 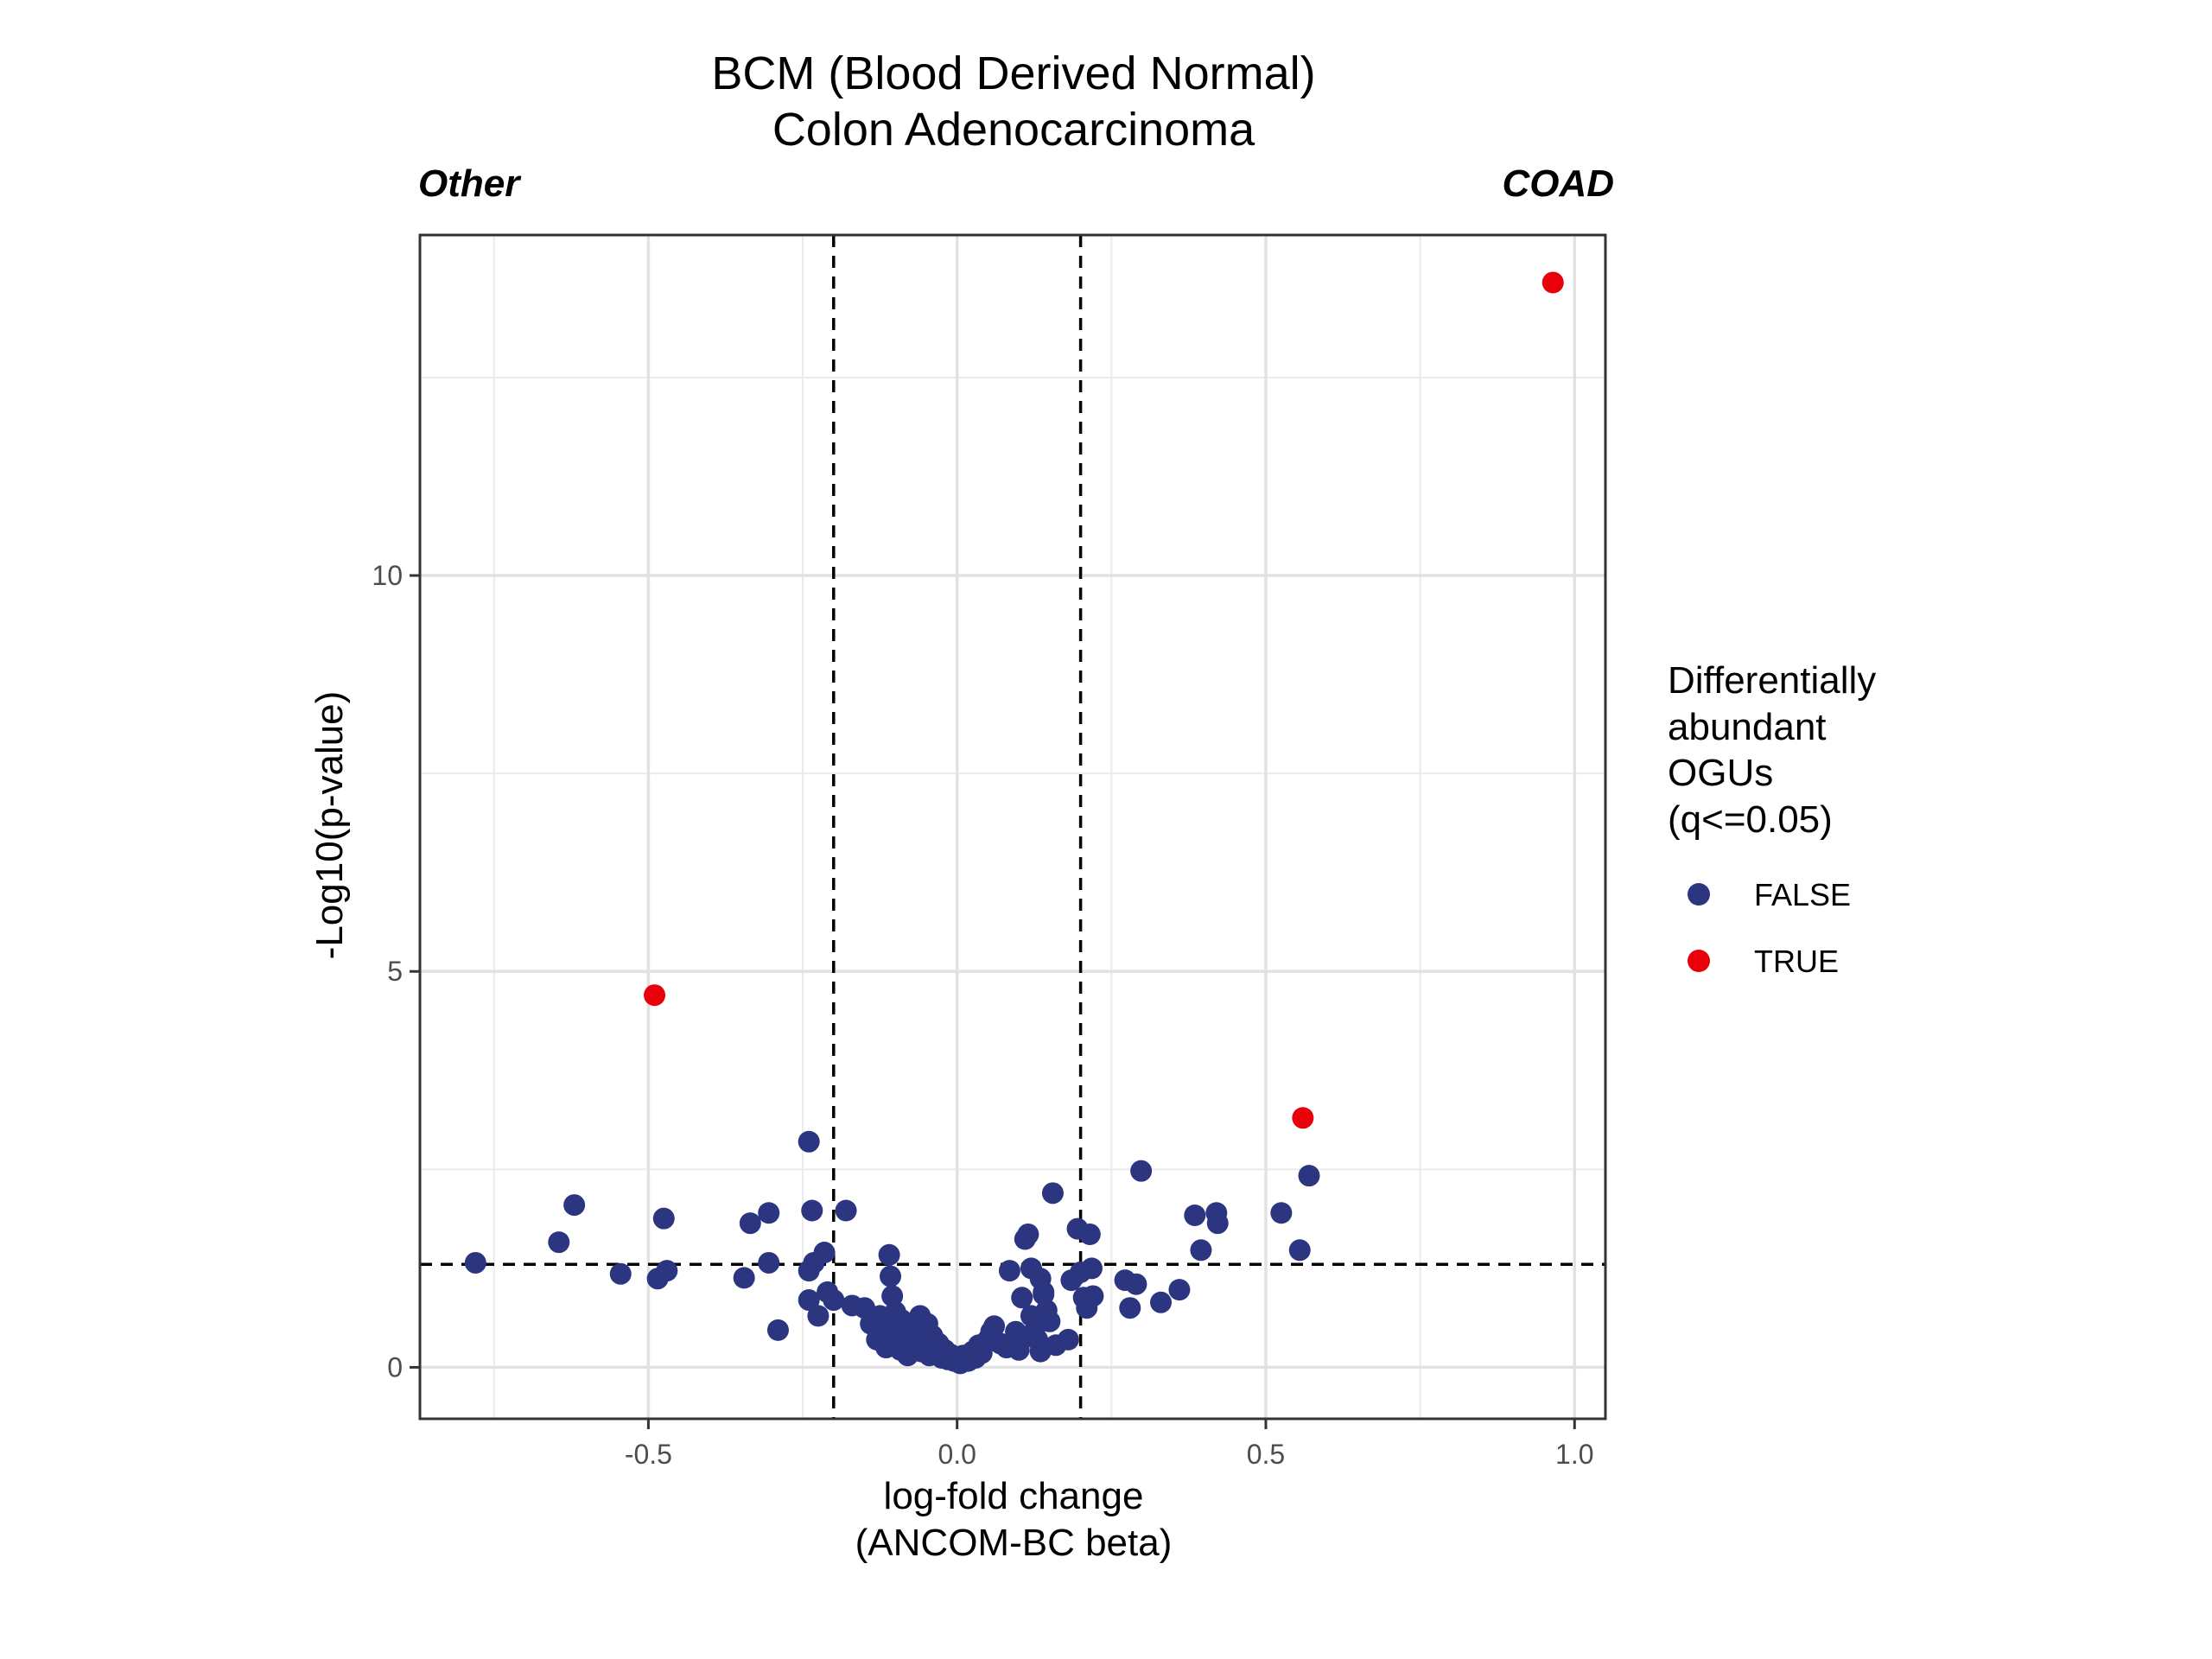 What do you see at coordinates (1747, 727) in the screenshot?
I see `legend-title-line-2: abundant` at bounding box center [1747, 727].